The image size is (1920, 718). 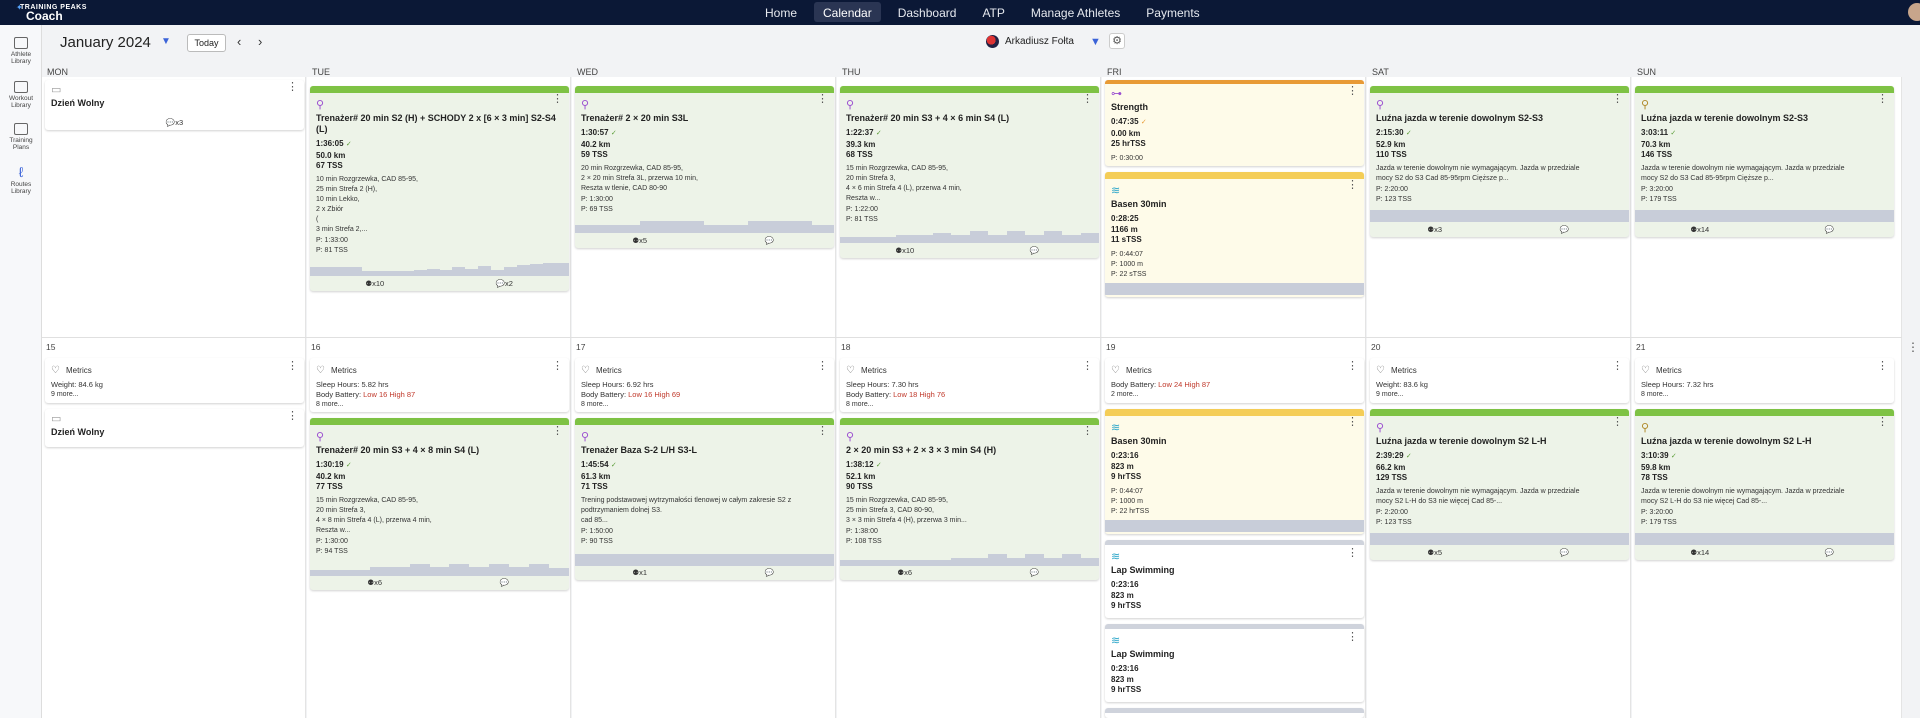 What do you see at coordinates (174, 122) in the screenshot?
I see `comments-count: 💬x3` at bounding box center [174, 122].